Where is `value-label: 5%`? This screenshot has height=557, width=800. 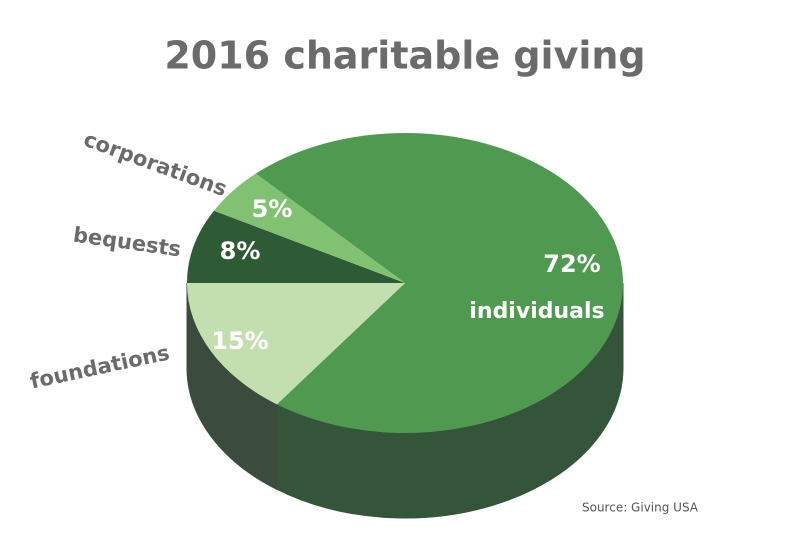 value-label: 5% is located at coordinates (272, 209).